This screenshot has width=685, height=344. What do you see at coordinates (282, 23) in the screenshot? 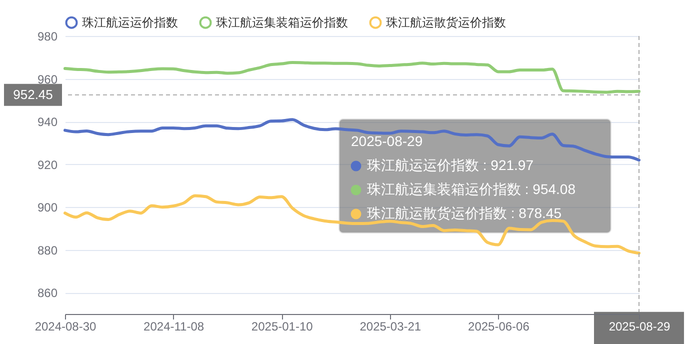
I see `legend-label: 珠江航运集装箱运价指数` at bounding box center [282, 23].